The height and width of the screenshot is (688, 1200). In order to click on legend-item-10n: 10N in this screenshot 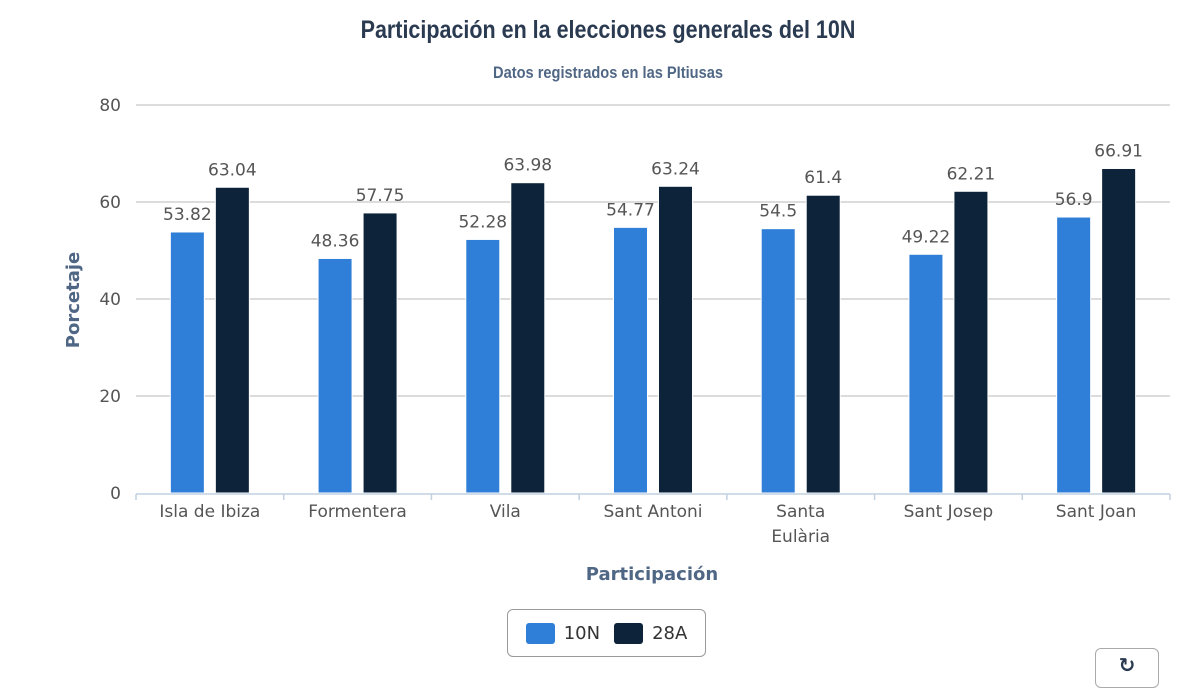, I will do `click(563, 633)`.